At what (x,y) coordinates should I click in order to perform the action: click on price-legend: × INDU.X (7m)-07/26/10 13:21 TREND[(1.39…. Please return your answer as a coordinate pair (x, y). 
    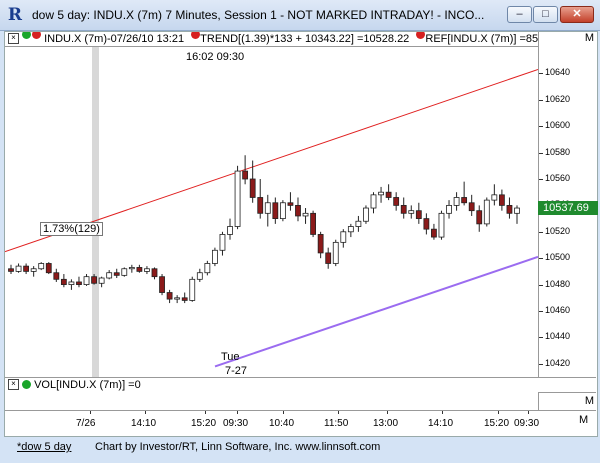
    Looking at the image, I should click on (271, 39).